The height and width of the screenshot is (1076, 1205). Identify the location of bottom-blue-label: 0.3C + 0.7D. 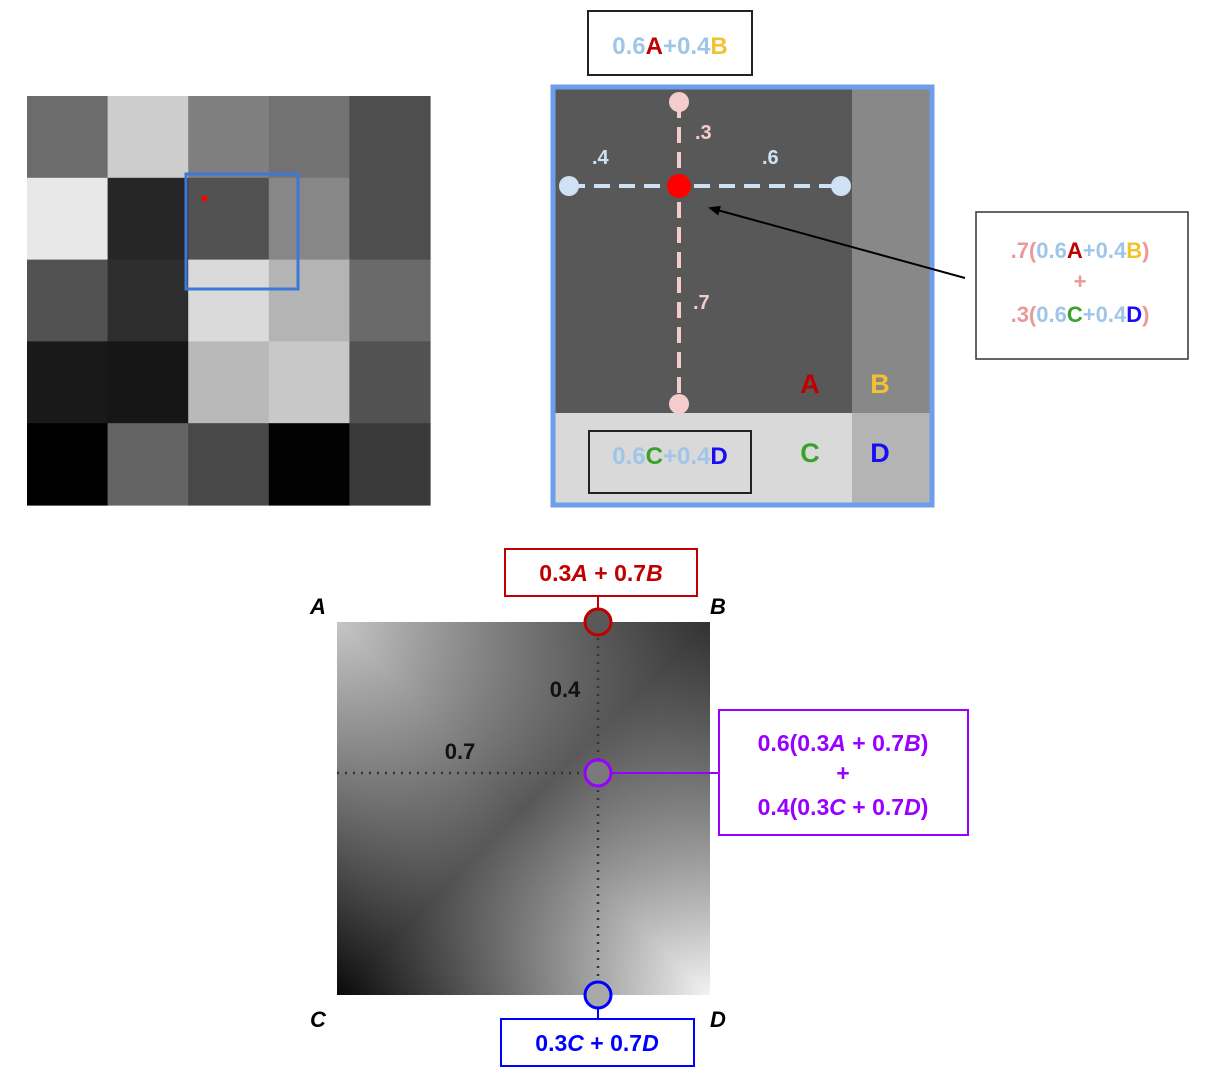
(596, 1043).